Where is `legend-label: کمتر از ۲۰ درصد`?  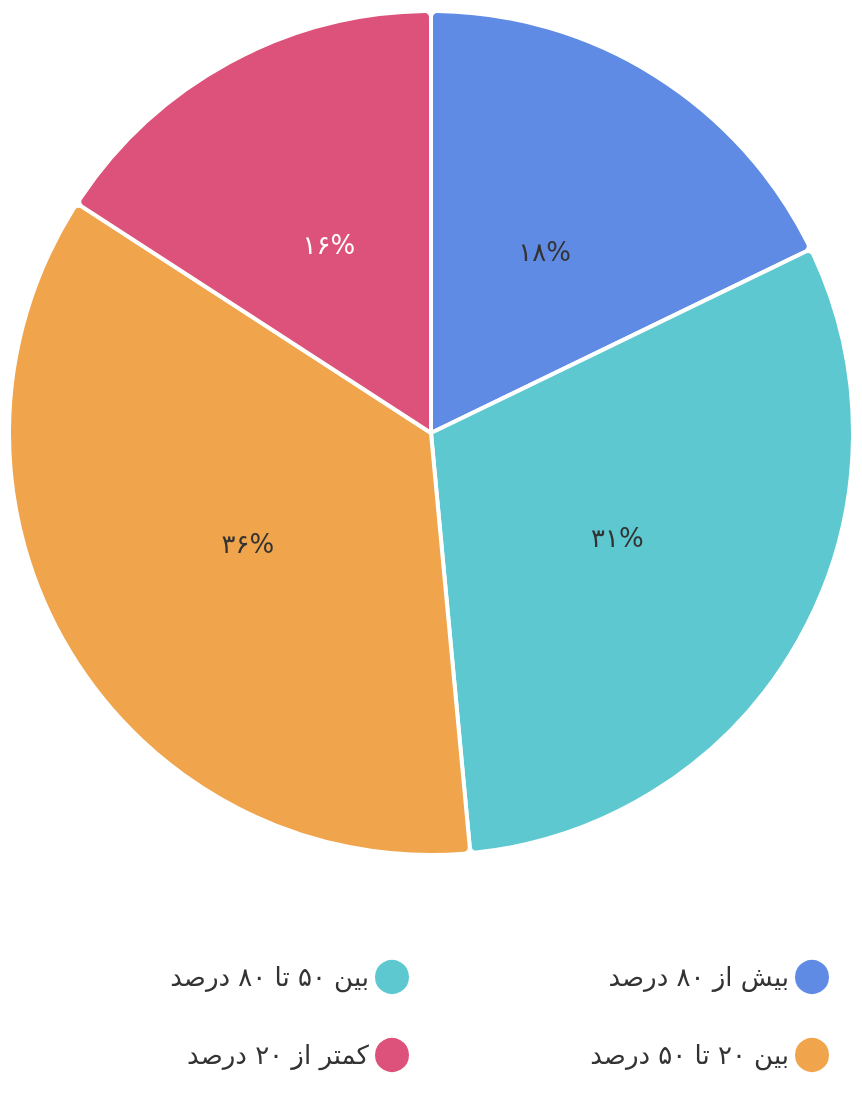
legend-label: کمتر از ۲۰ درصد is located at coordinates (278, 1055).